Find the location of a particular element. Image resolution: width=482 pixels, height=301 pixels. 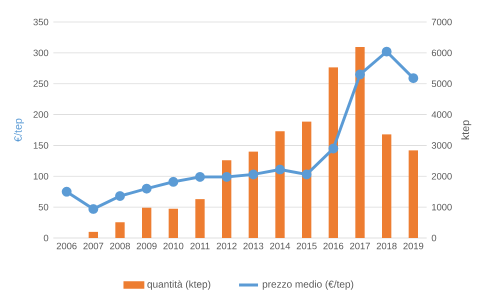

y-tick-label: 200 is located at coordinates (41, 114).